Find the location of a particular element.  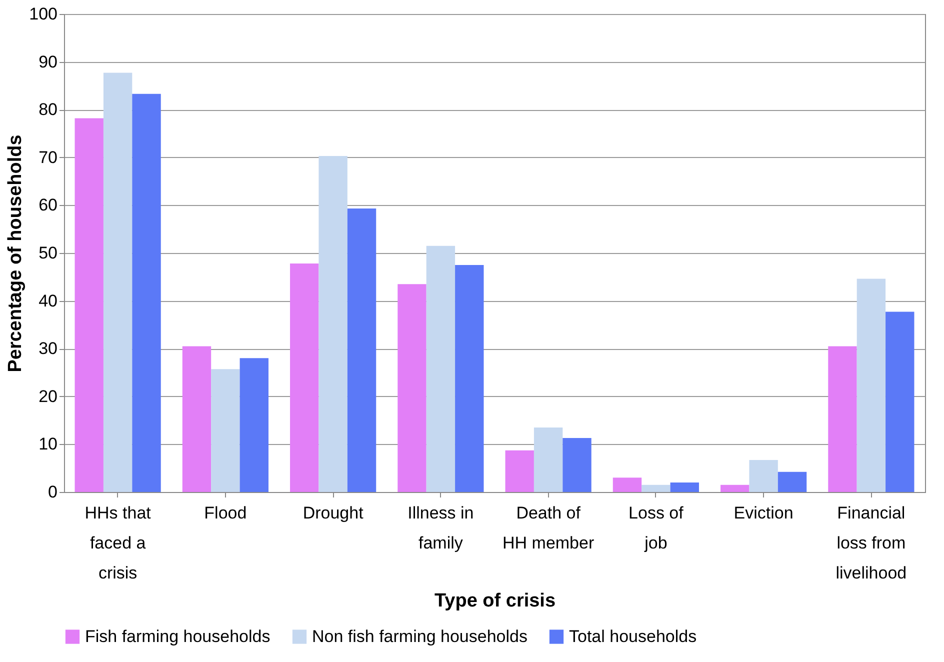

legend-label: Non fish farming households is located at coordinates (420, 636).